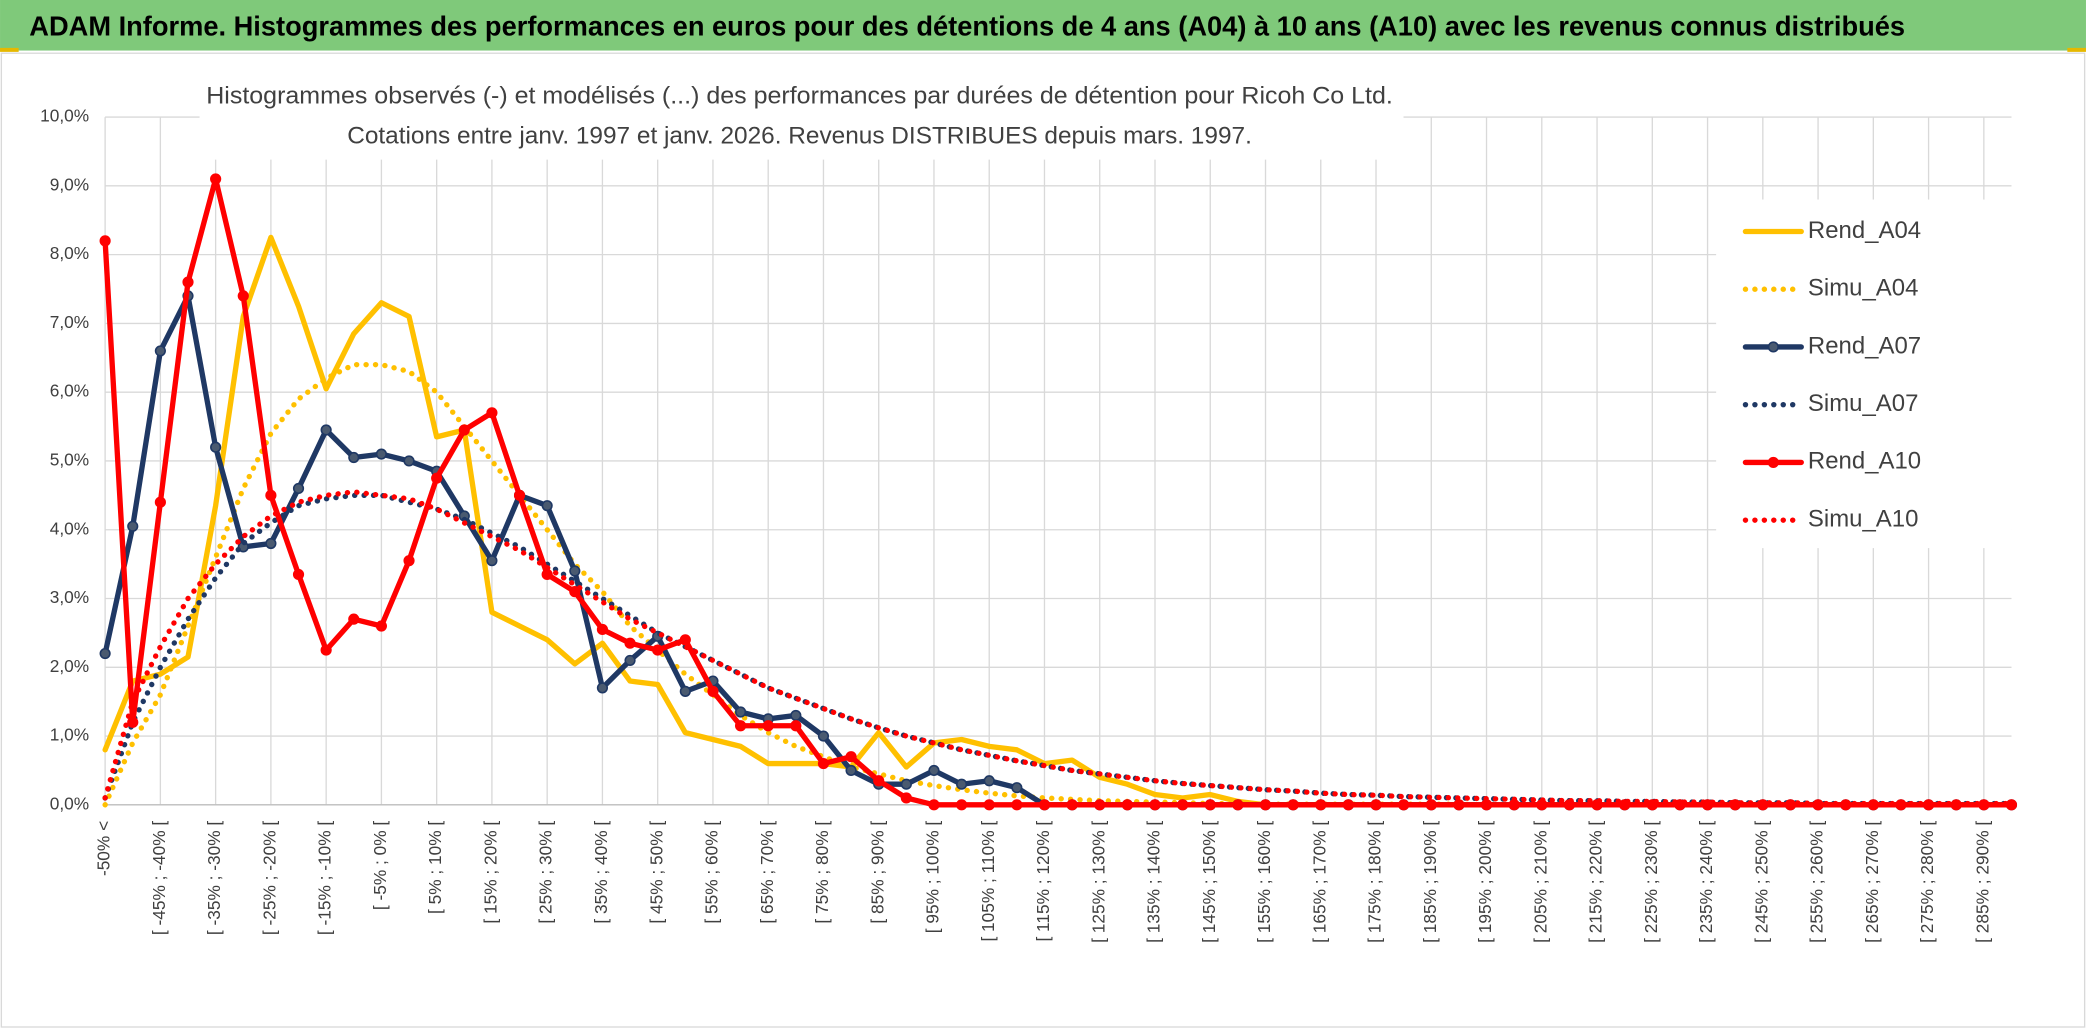 This screenshot has height=1031, width=2086. What do you see at coordinates (1098, 882) in the screenshot?
I see `x-tick-label: [ 125% ; 130% [` at bounding box center [1098, 882].